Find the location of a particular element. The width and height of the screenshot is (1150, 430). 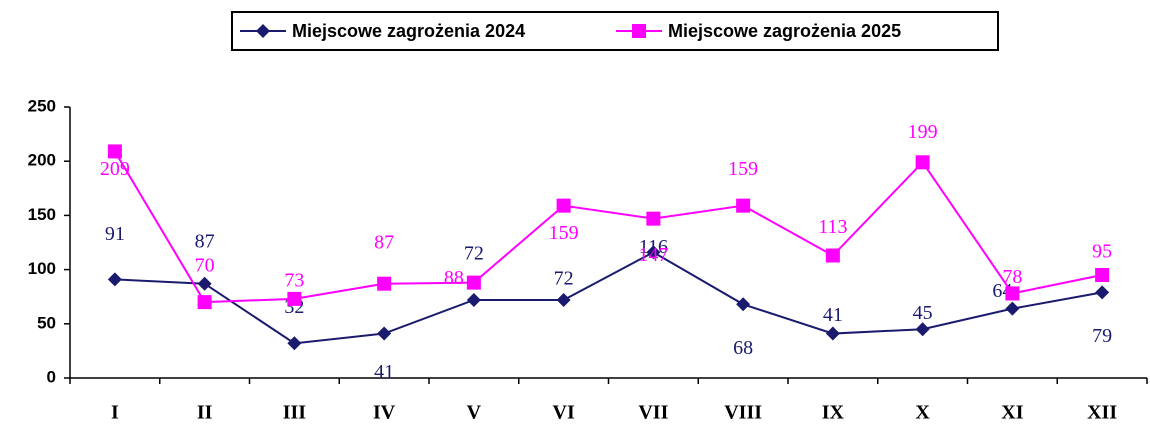

data-label: 91 is located at coordinates (115, 234).